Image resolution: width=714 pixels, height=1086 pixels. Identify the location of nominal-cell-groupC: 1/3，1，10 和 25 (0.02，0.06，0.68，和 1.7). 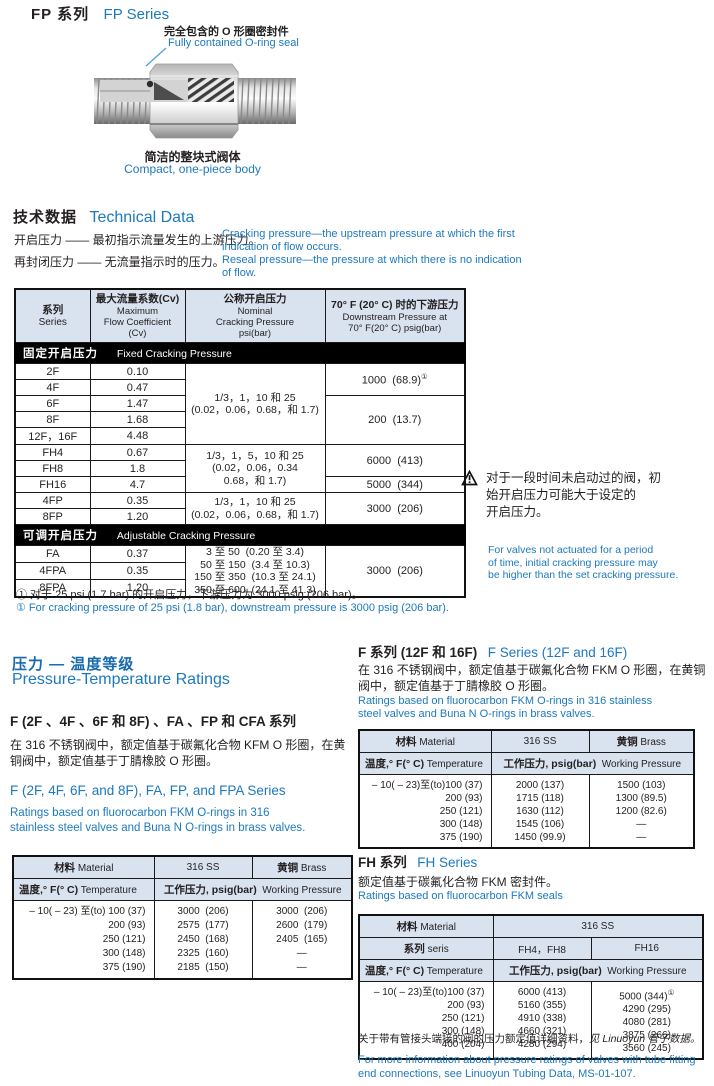
(255, 508).